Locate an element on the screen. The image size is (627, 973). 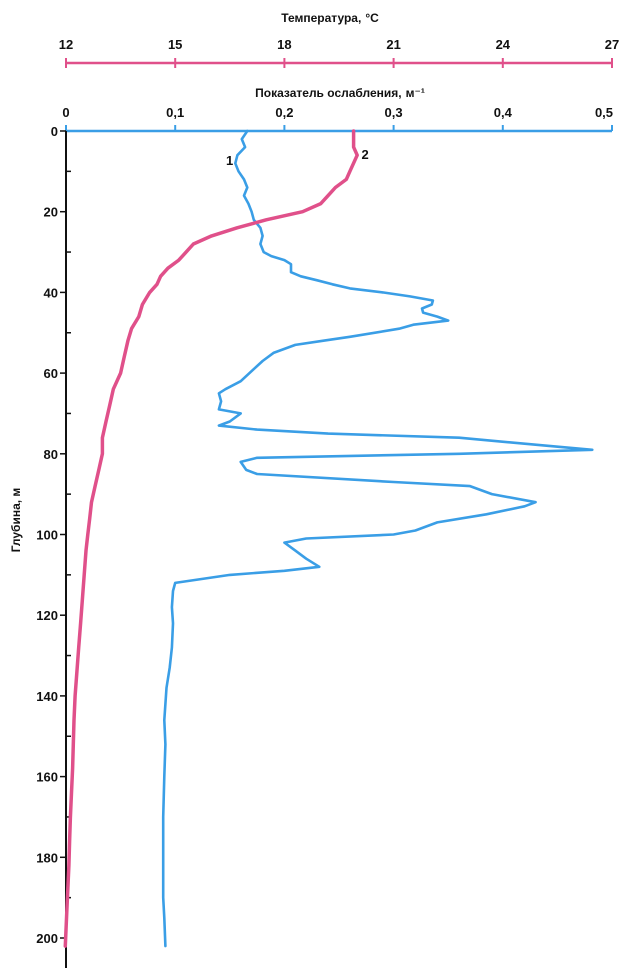
depth-tick-label: 200 is located at coordinates (47, 938).